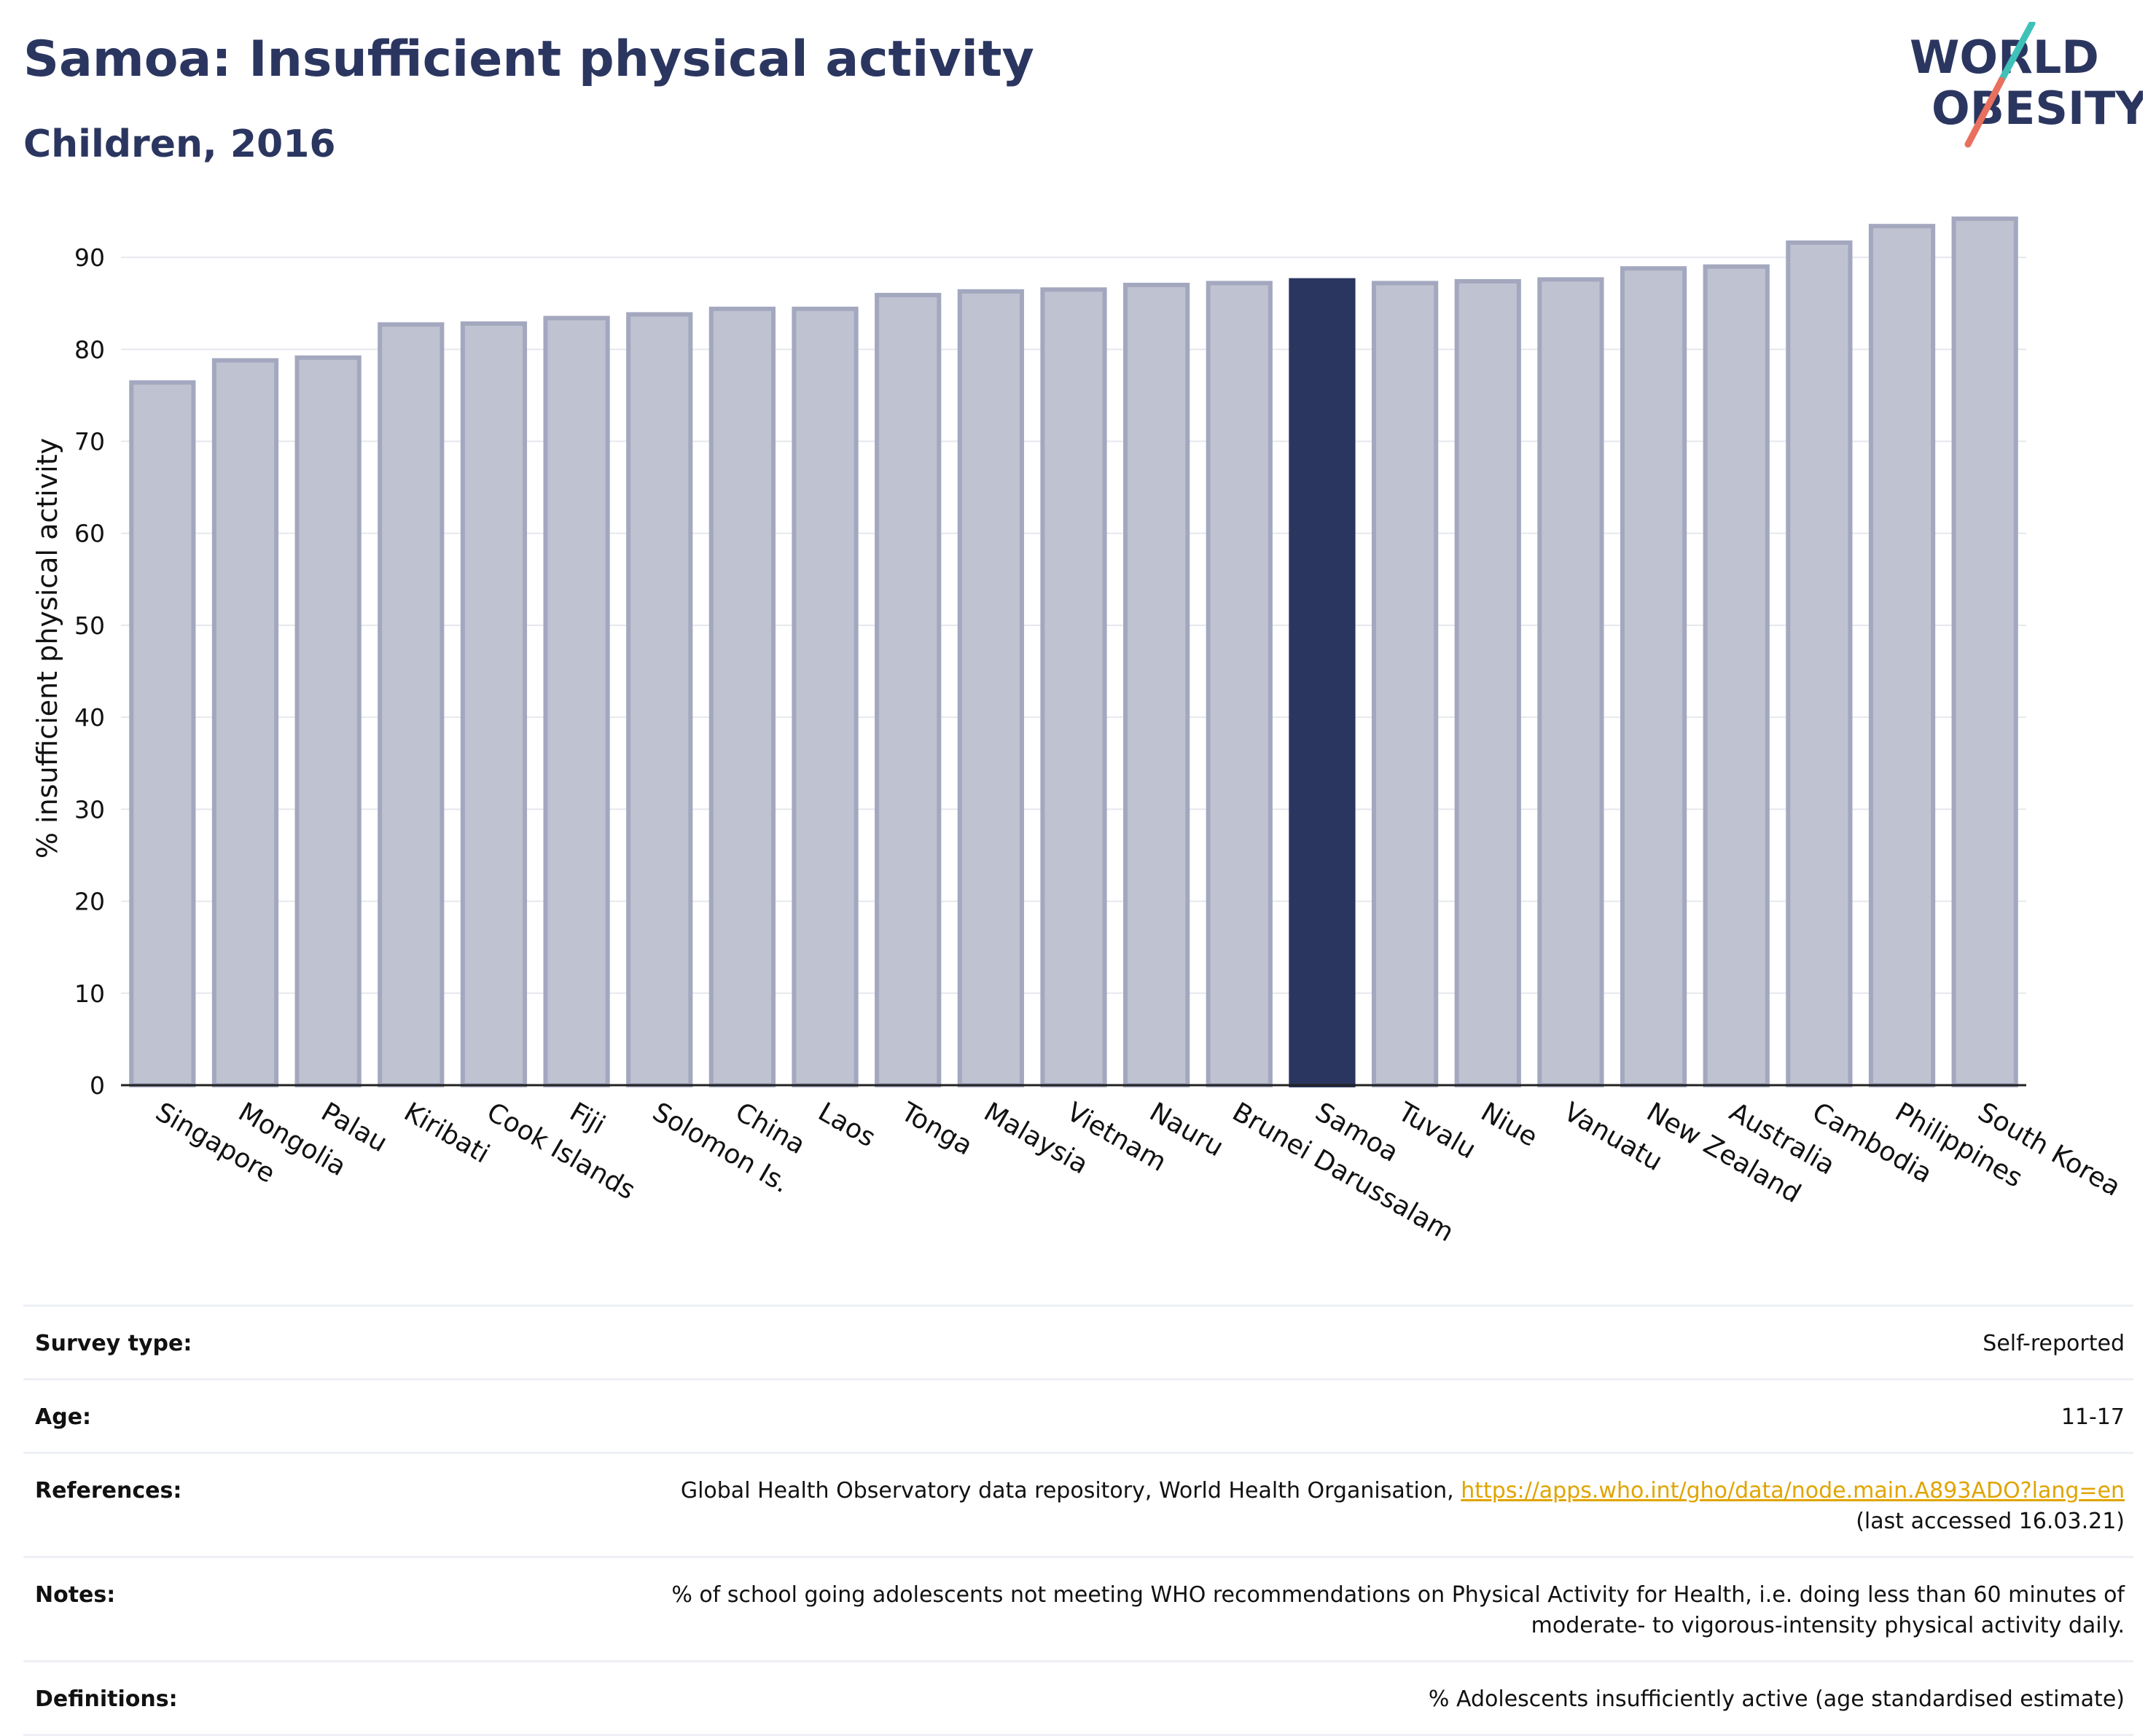 Image resolution: width=2156 pixels, height=1736 pixels. I want to click on bar-palau, so click(328, 721).